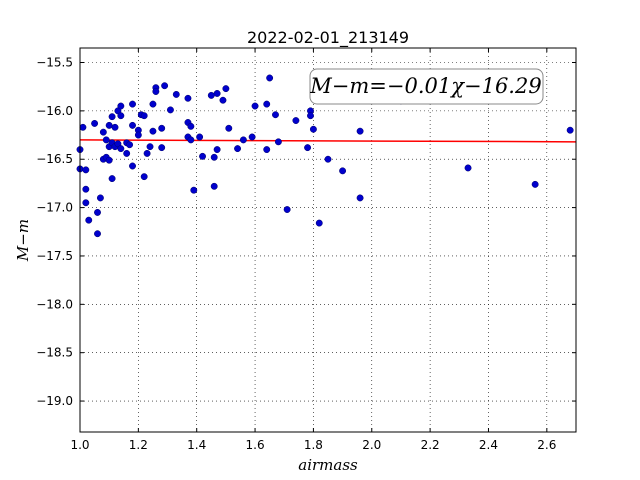 The width and height of the screenshot is (640, 480). I want to click on y-tick-label: −17.0, so click(54, 208).